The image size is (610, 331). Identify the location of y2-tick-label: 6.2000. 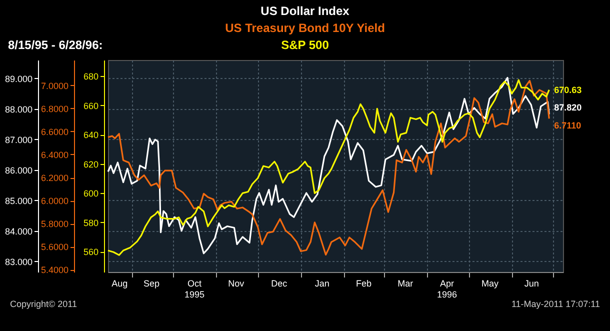
(54, 178).